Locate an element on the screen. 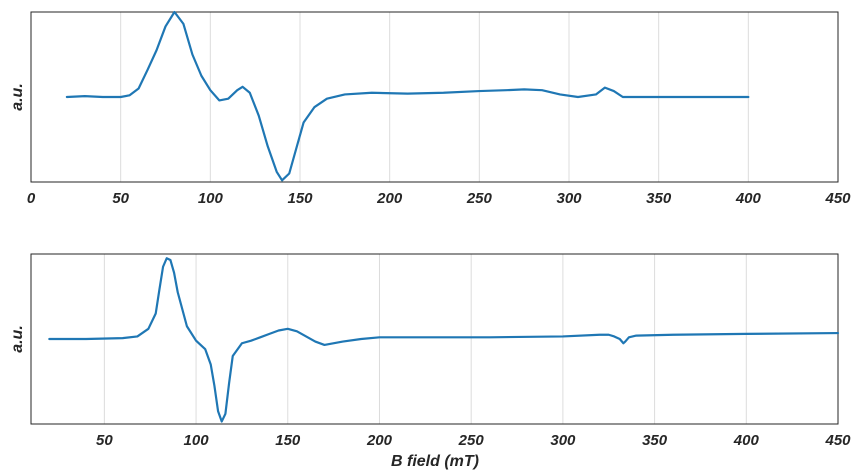 Image resolution: width=854 pixels, height=473 pixels. top-x-tick-label: 300 is located at coordinates (569, 198).